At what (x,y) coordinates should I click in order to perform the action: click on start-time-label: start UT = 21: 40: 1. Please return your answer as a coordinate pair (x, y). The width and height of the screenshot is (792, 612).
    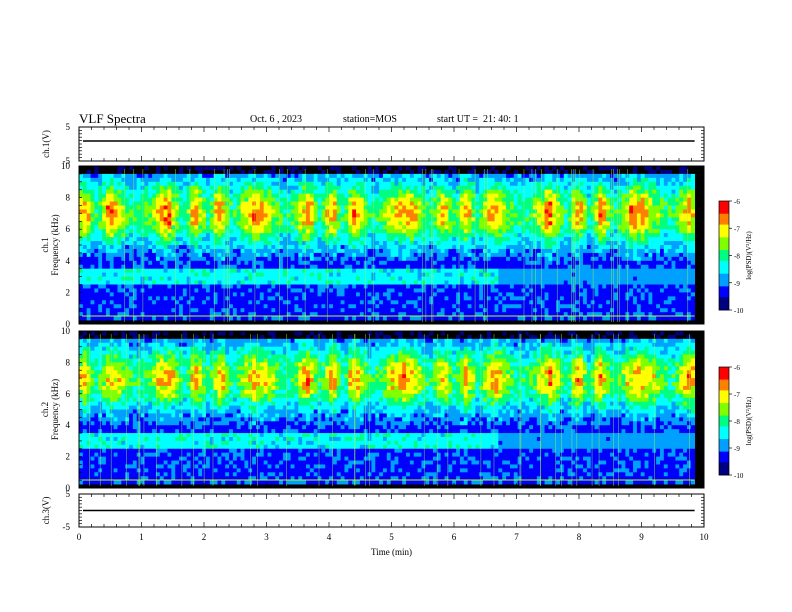
    Looking at the image, I should click on (478, 119).